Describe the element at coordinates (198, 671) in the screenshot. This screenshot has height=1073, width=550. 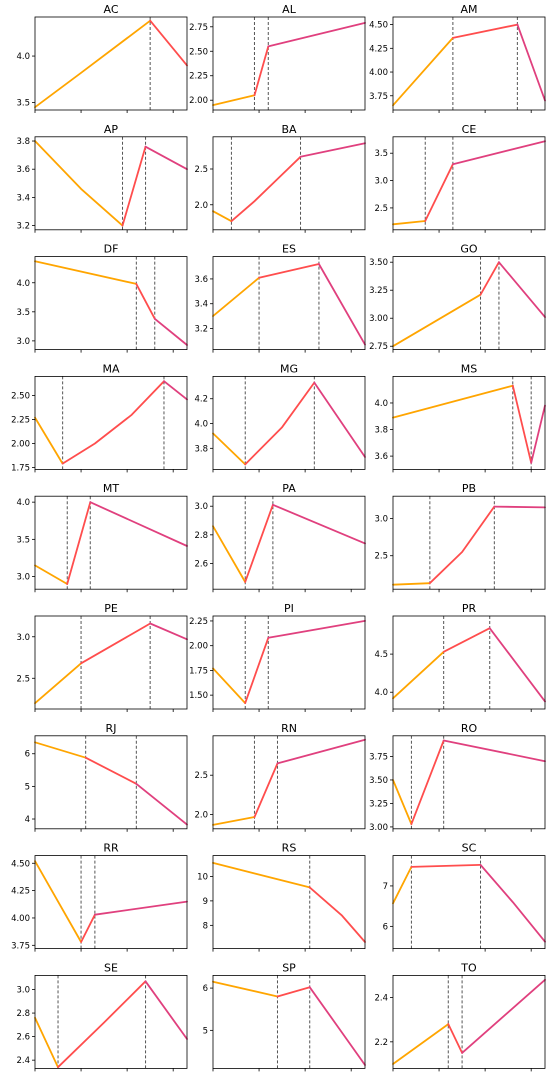
I see `y-tick-label: 1.75` at that location.